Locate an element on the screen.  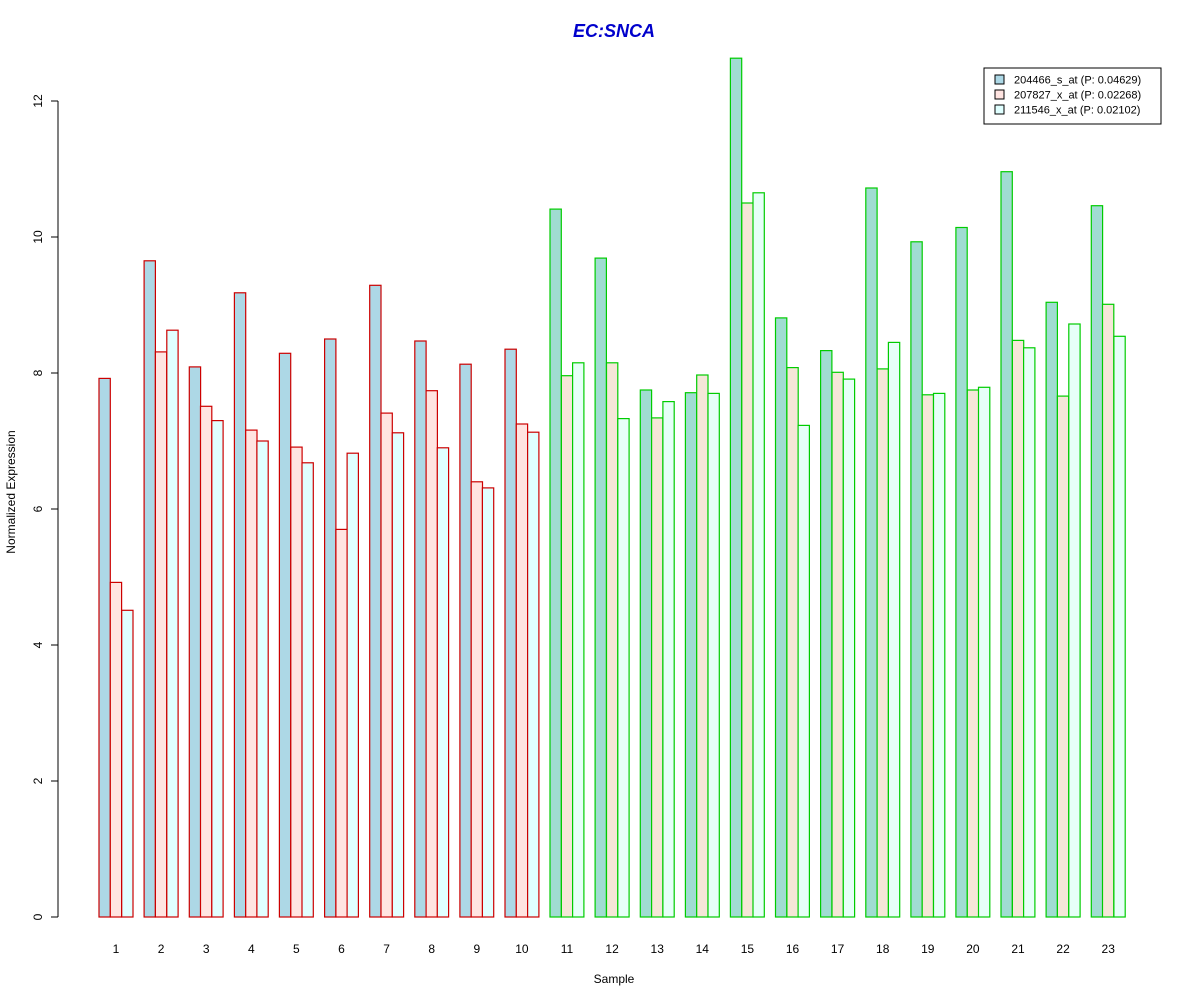
x-tick-label: 1 is located at coordinates (116, 949).